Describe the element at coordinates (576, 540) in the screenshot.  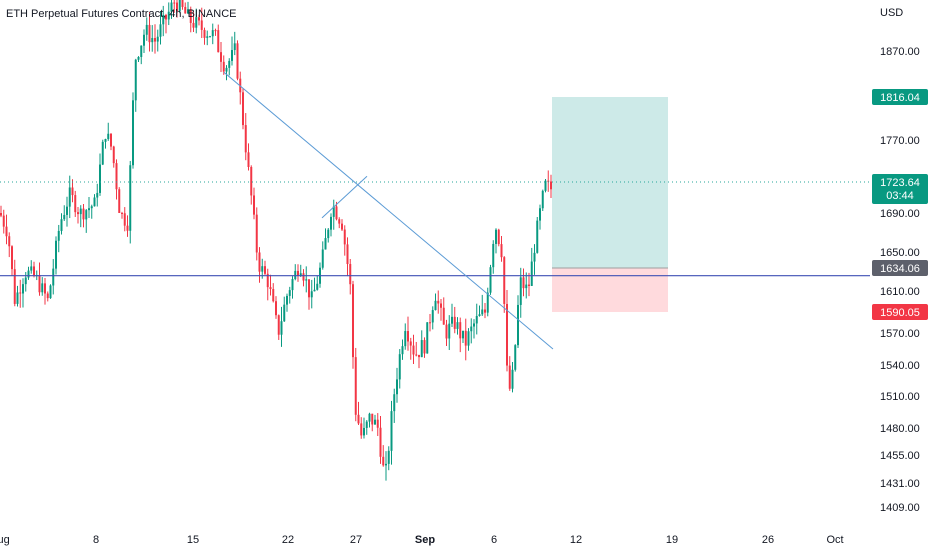
I see `time-tick-label: 12` at that location.